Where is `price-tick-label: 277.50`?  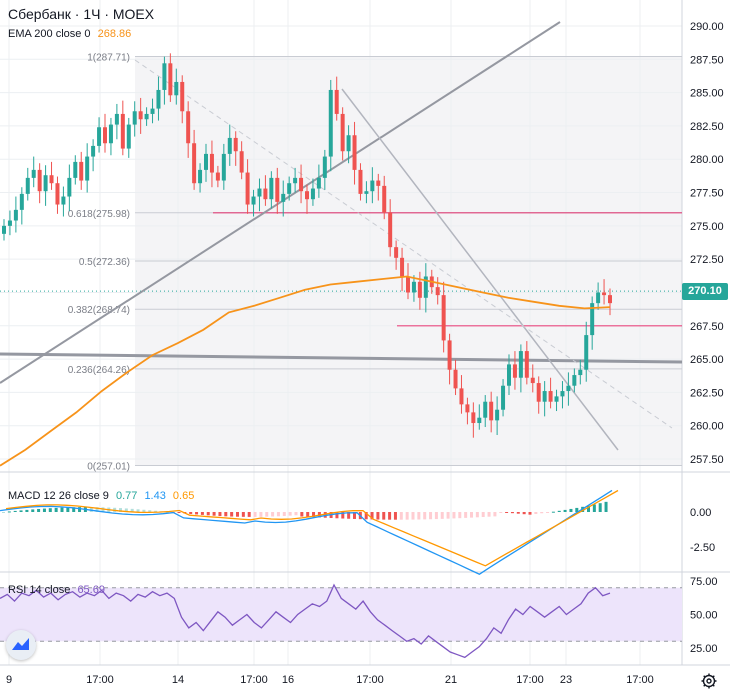 price-tick-label: 277.50 is located at coordinates (707, 194).